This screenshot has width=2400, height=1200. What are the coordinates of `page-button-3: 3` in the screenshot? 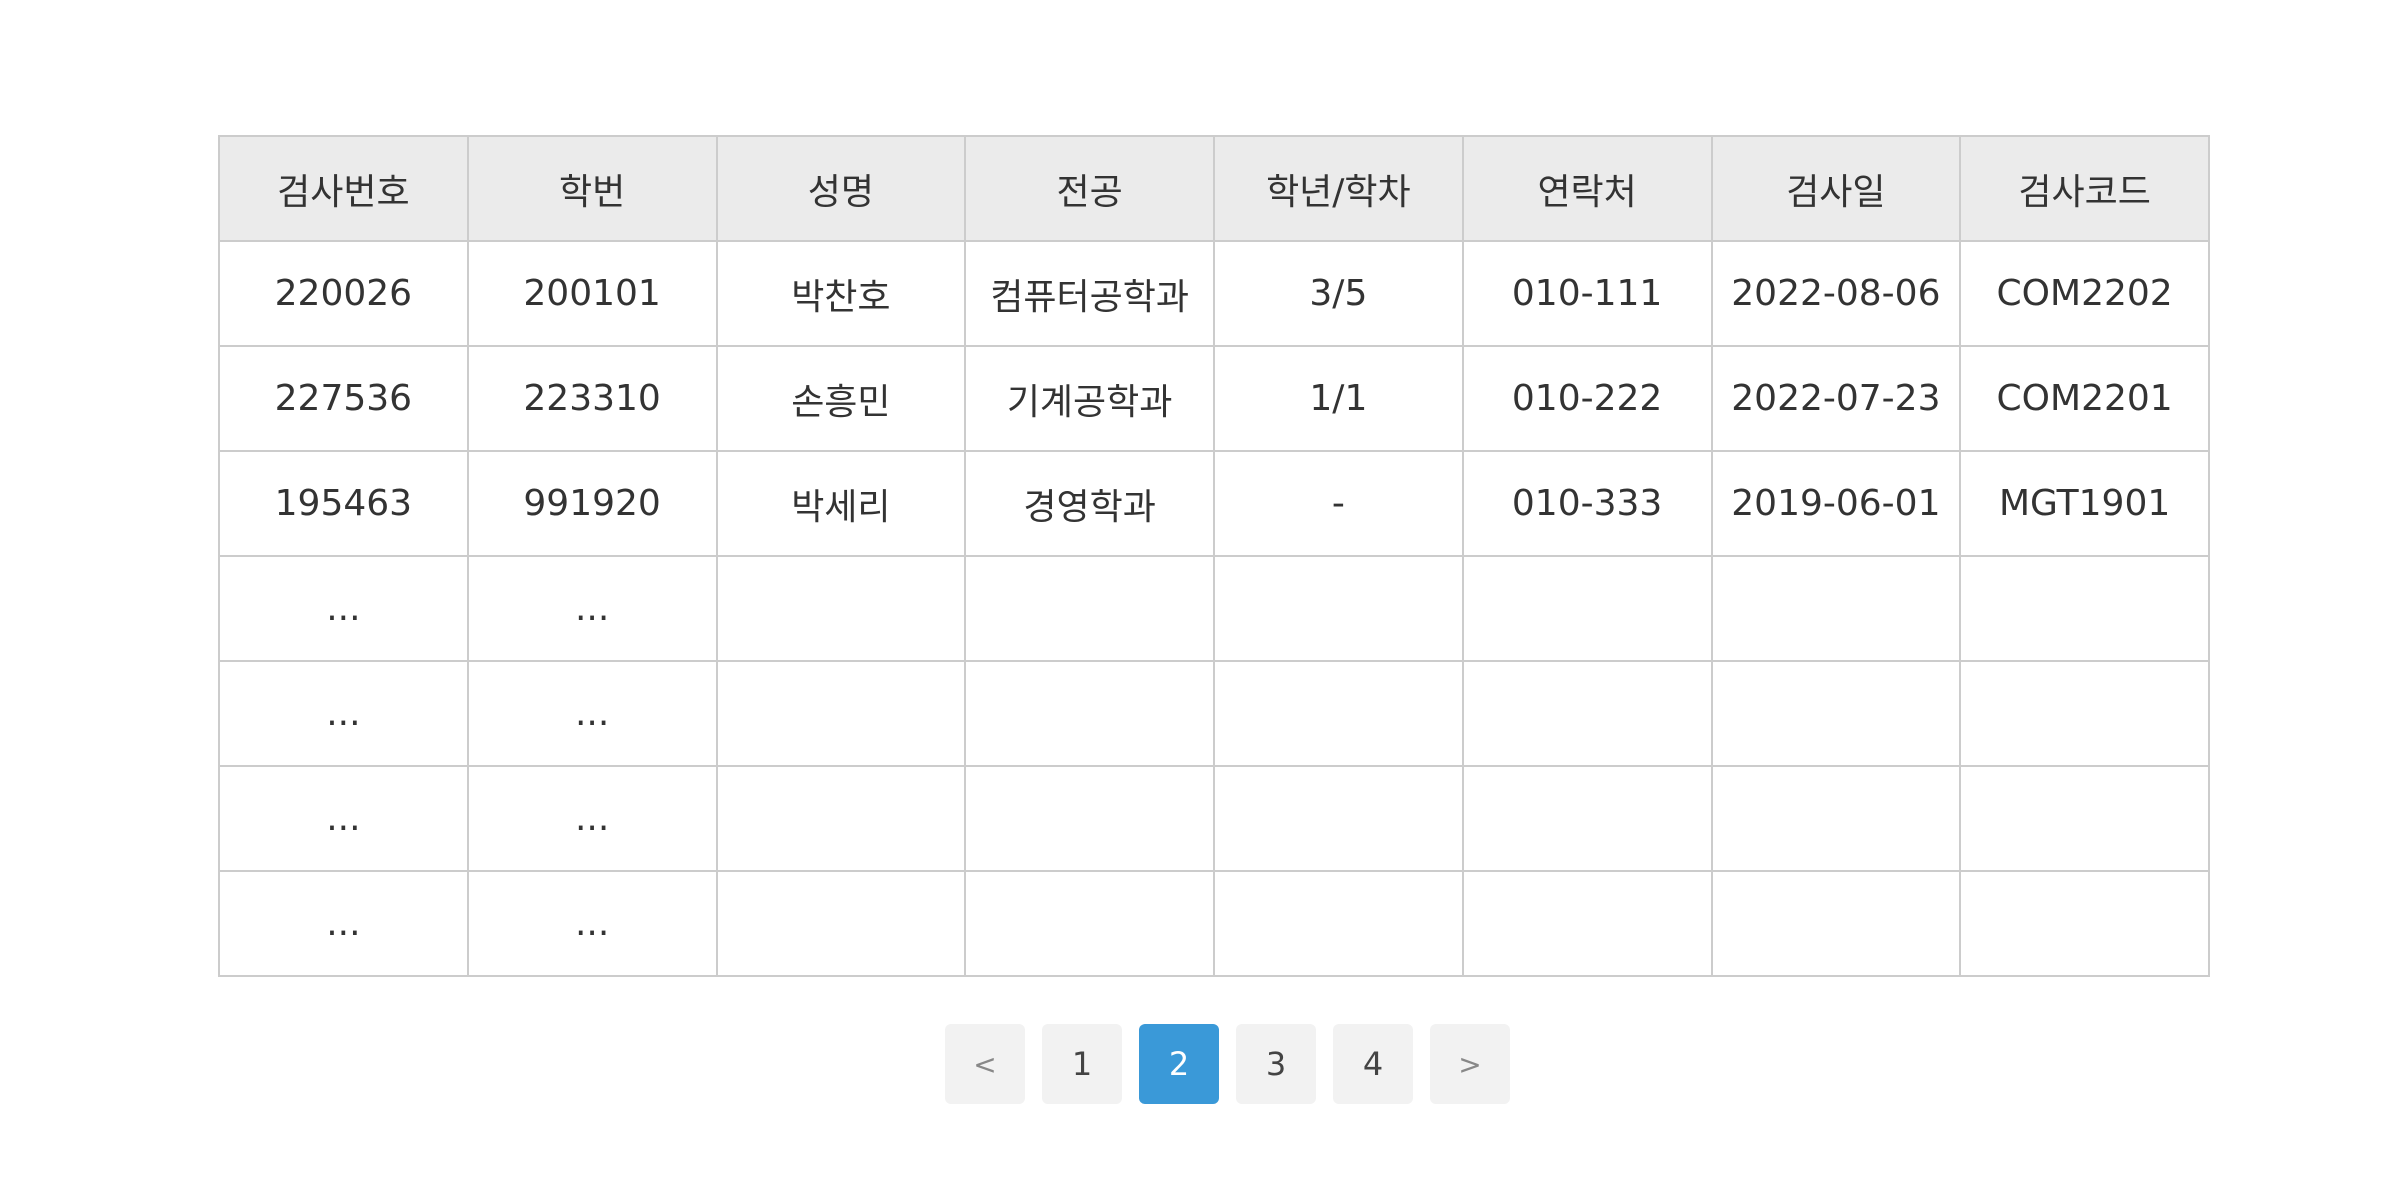 It's located at (1276, 1064).